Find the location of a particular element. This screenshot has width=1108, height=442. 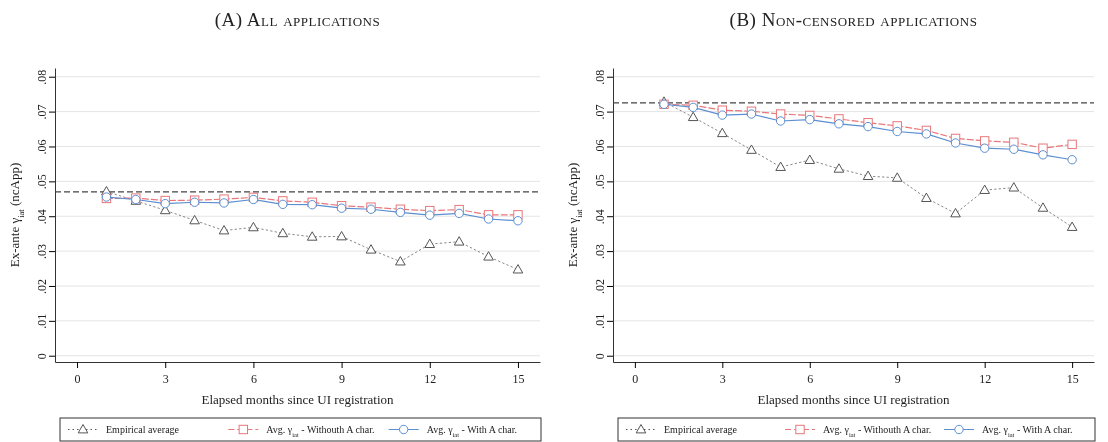

chart-title: (B) Non-censored applications is located at coordinates (853, 20).